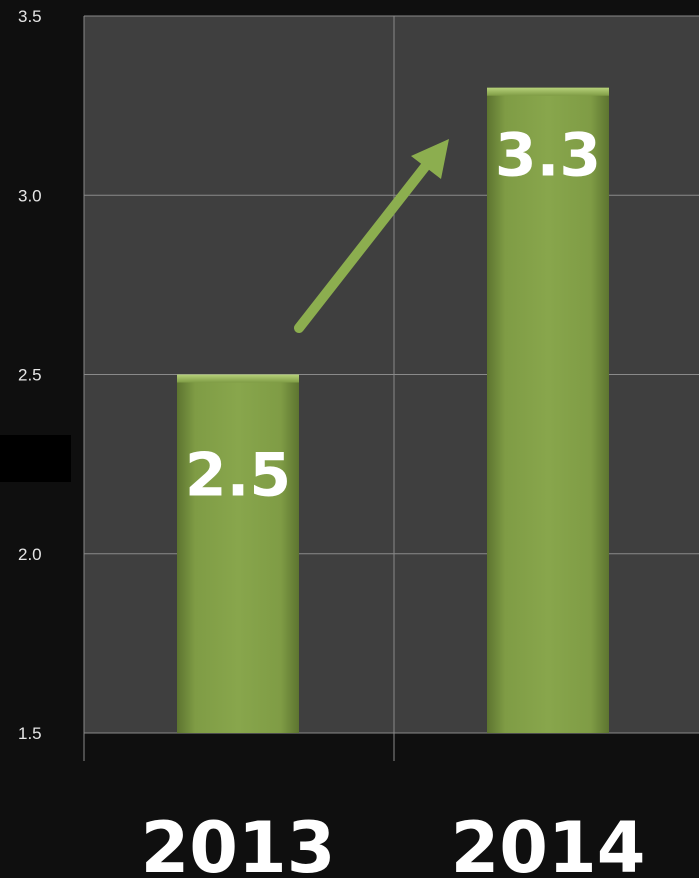  I want to click on bar-2014: 3.3, so click(548, 410).